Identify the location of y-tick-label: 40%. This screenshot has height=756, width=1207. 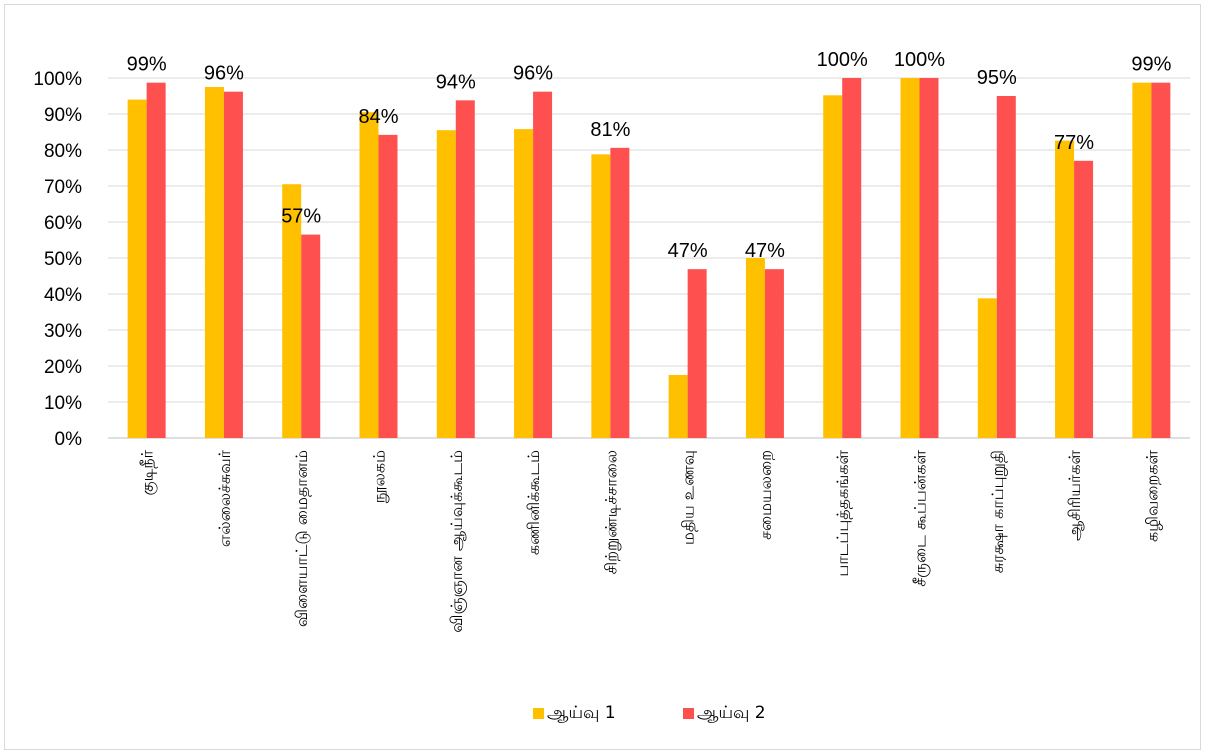
(63, 295).